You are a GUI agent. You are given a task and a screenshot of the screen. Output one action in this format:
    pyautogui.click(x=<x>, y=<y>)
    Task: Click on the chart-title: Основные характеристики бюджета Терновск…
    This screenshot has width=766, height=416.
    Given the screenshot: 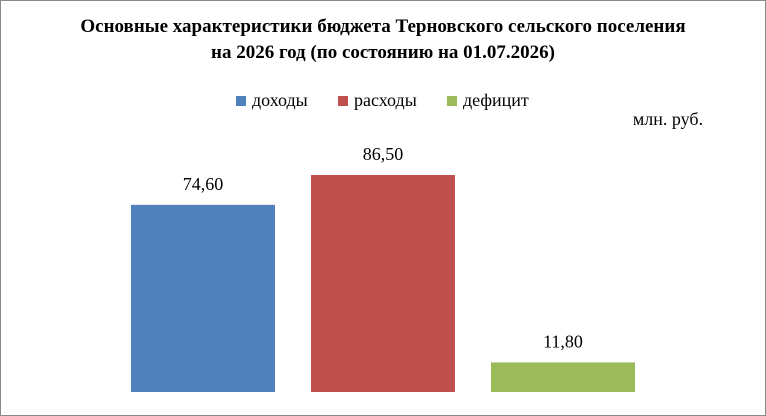 What is the action you would take?
    pyautogui.click(x=383, y=39)
    